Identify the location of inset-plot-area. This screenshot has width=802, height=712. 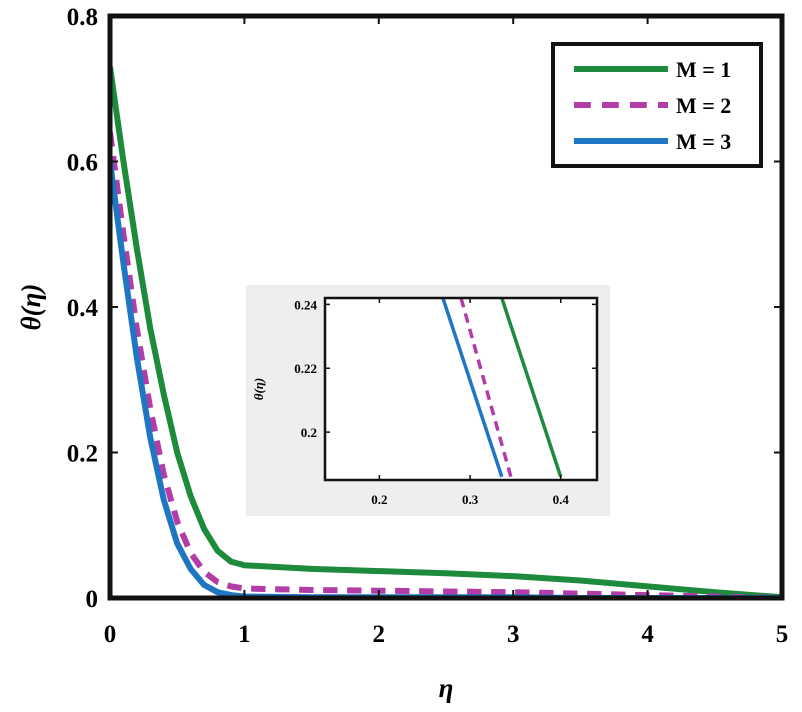
(461, 389).